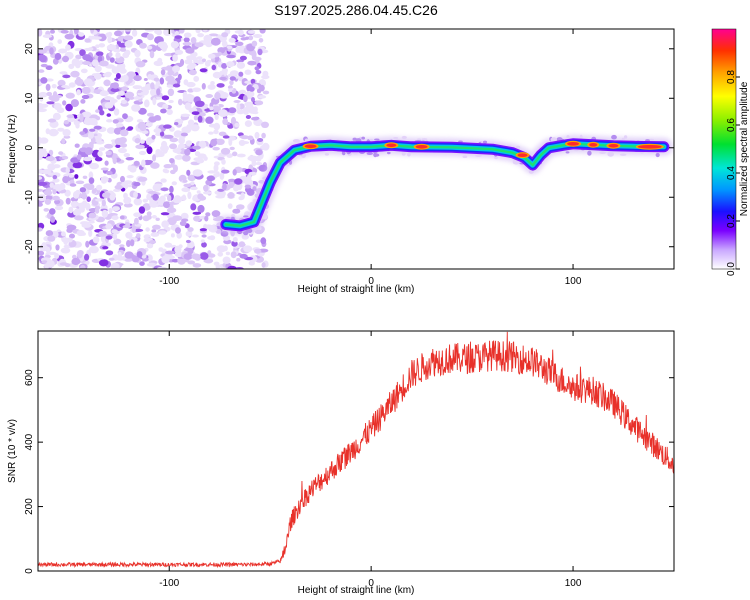  I want to click on y-tick-label: 20, so click(29, 49).